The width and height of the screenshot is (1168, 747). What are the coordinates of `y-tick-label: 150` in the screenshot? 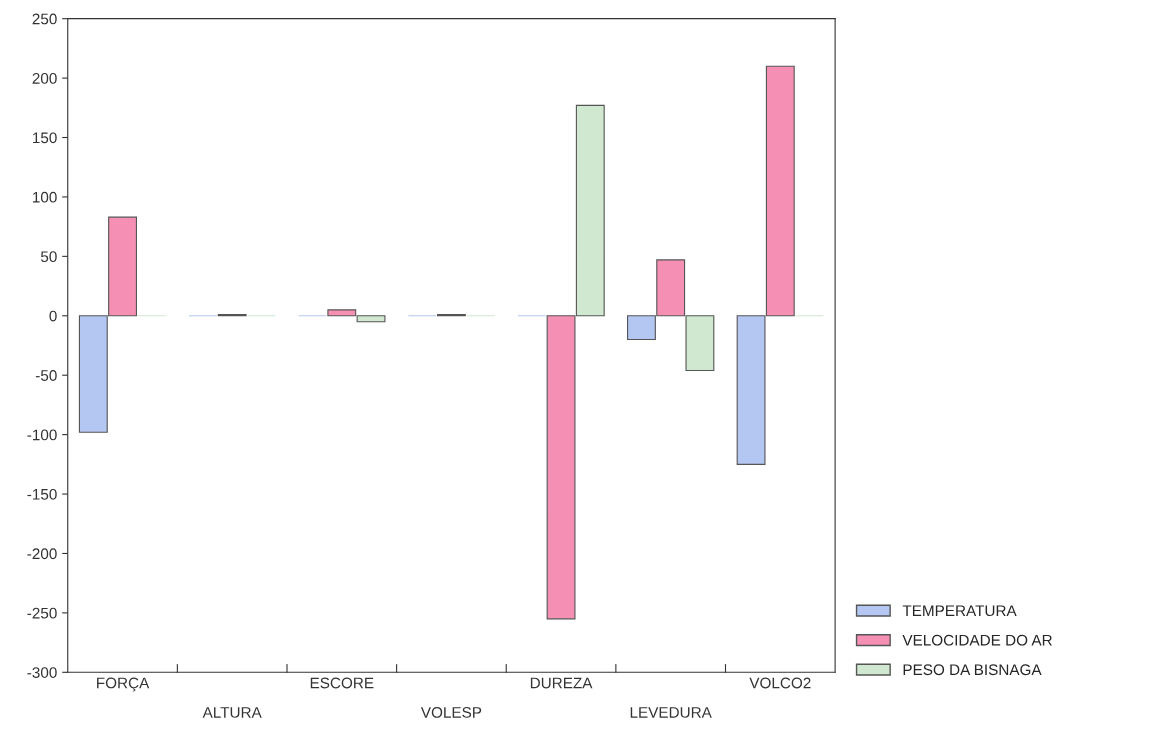 It's located at (45, 138).